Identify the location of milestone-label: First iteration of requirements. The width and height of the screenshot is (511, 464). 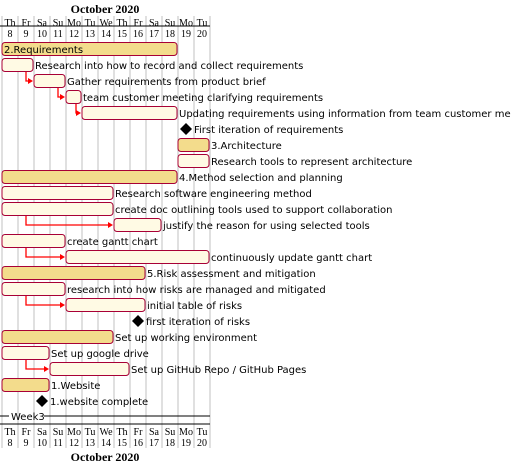
(268, 130).